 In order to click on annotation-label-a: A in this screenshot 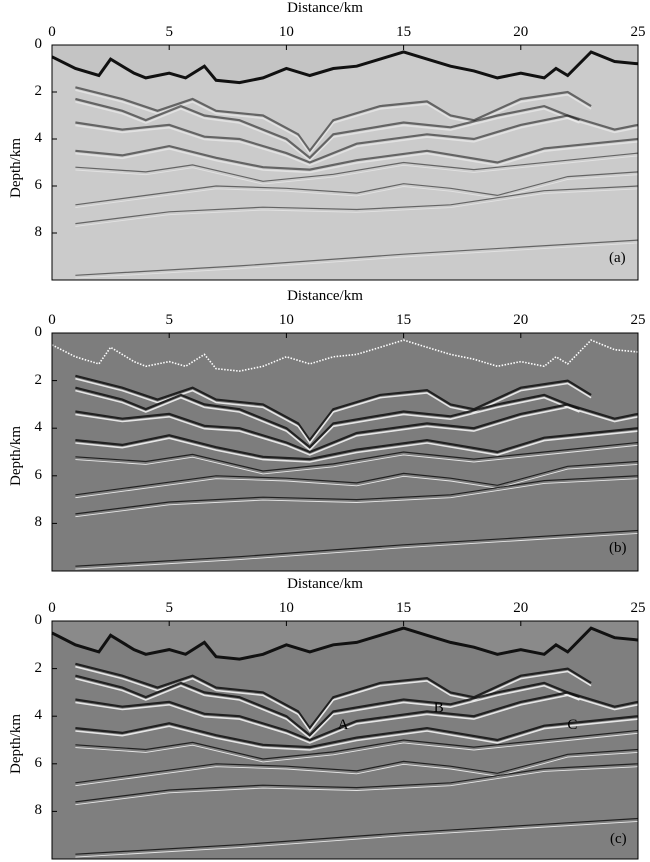, I will do `click(343, 724)`.